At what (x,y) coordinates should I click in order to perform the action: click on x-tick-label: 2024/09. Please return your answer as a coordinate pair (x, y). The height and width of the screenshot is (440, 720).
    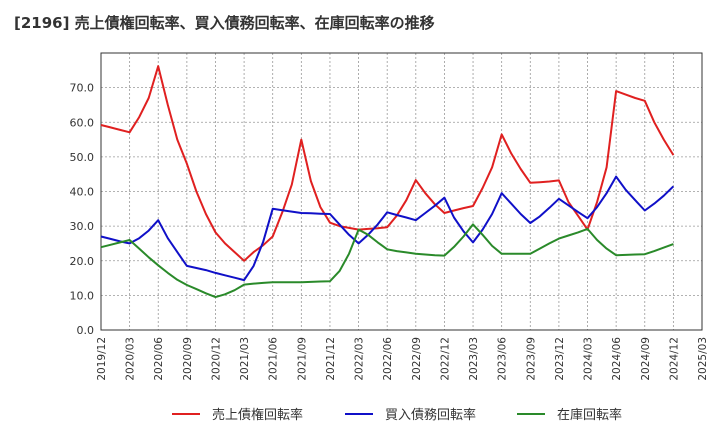
    Looking at the image, I should click on (646, 359).